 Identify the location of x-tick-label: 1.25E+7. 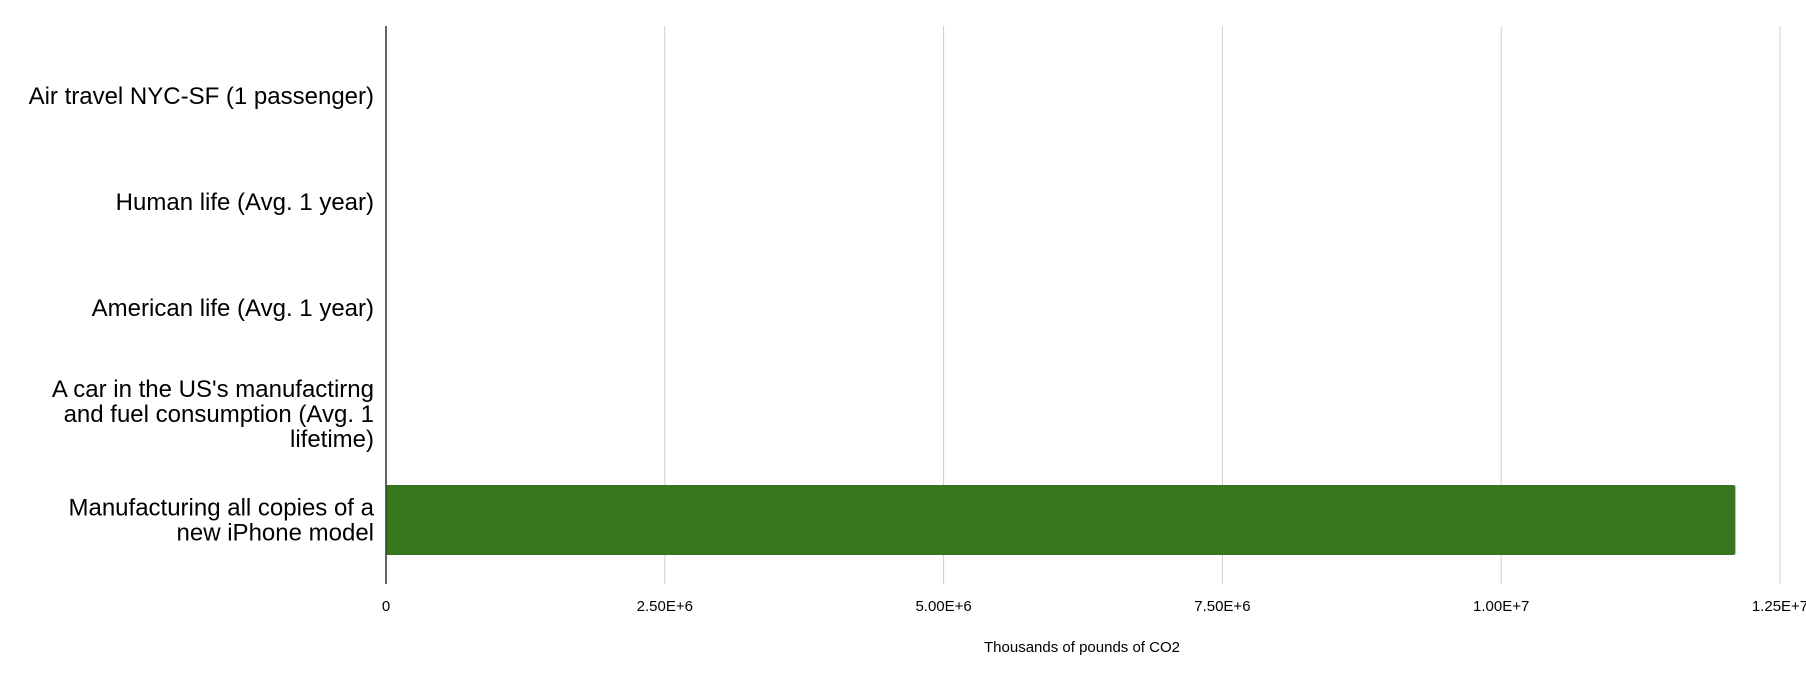
(1779, 606).